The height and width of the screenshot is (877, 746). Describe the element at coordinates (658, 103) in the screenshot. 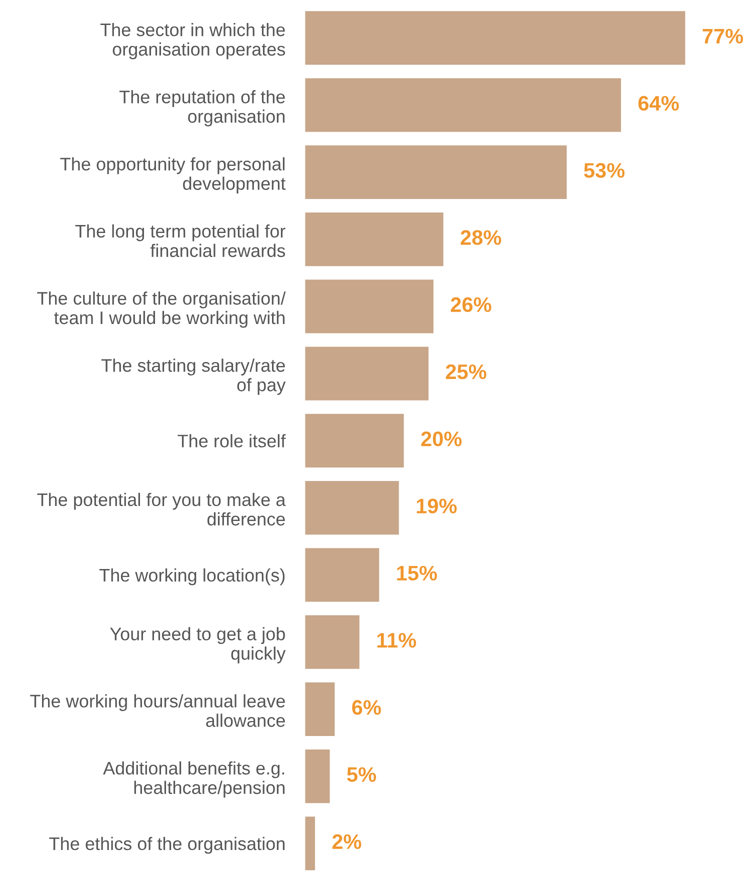

I see `data-label: 64%` at that location.